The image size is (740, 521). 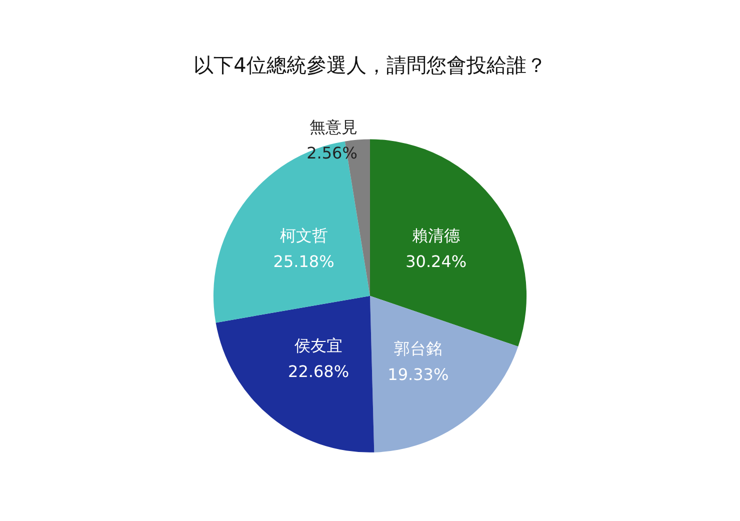 What do you see at coordinates (333, 126) in the screenshot?
I see `slice-label: 無意見` at bounding box center [333, 126].